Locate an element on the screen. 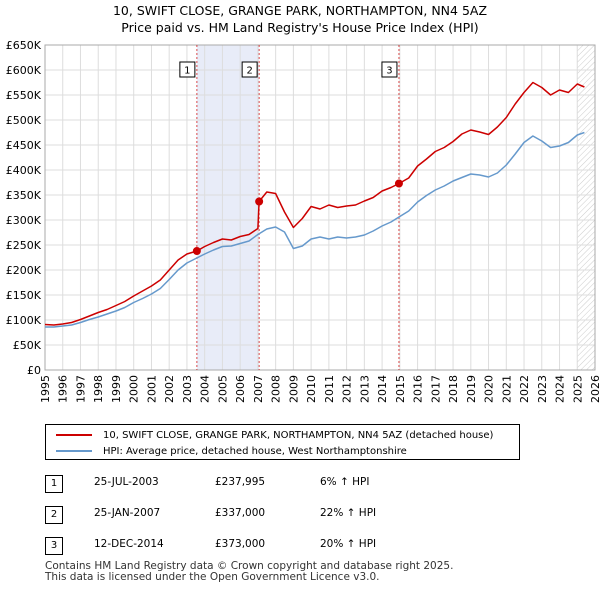 This screenshot has width=600, height=590. x-tick-label: 2006 is located at coordinates (240, 389).